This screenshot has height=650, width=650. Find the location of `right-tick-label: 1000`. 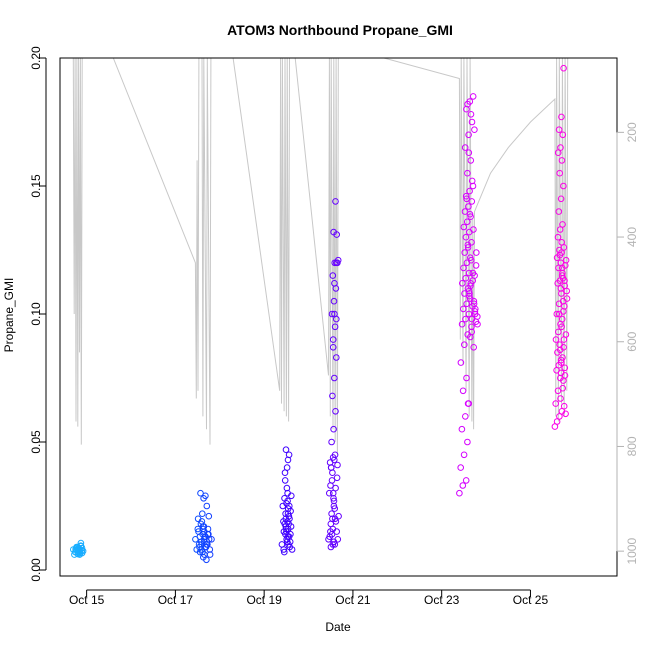

right-tick-label: 1000 is located at coordinates (632, 551).